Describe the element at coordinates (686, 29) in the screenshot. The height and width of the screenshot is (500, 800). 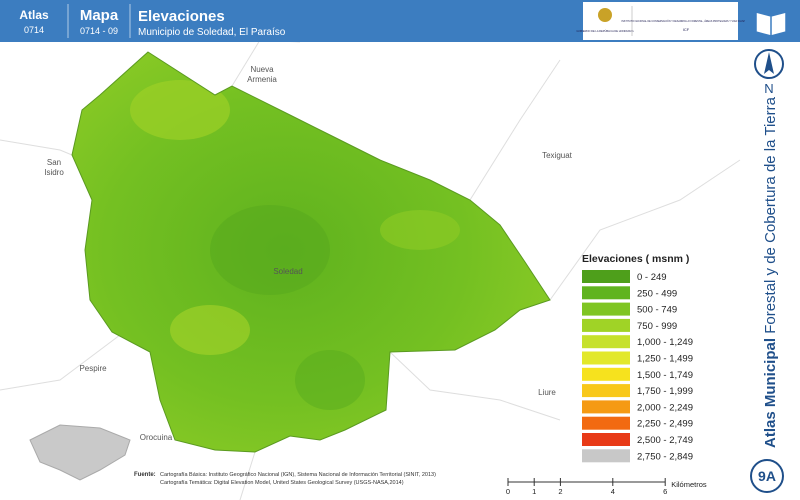
I see `logo-right-short: ICF` at that location.